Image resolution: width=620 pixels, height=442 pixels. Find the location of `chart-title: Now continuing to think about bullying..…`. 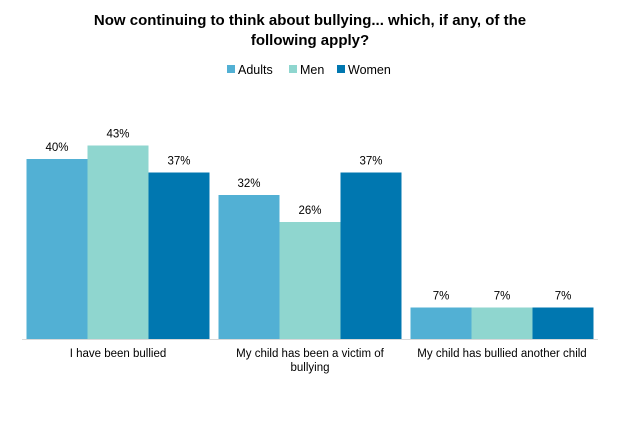

chart-title: Now continuing to think about bullying..… is located at coordinates (310, 30).